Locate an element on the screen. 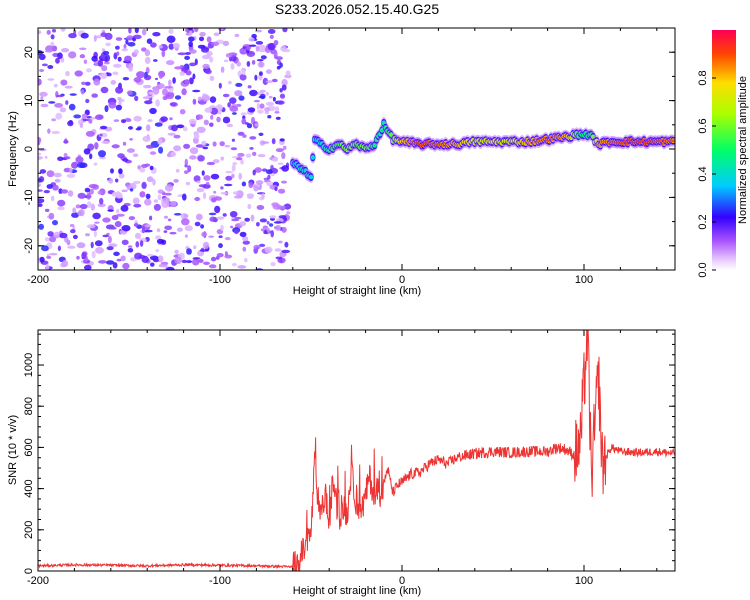  y-tick-label: -20 is located at coordinates (29, 246).